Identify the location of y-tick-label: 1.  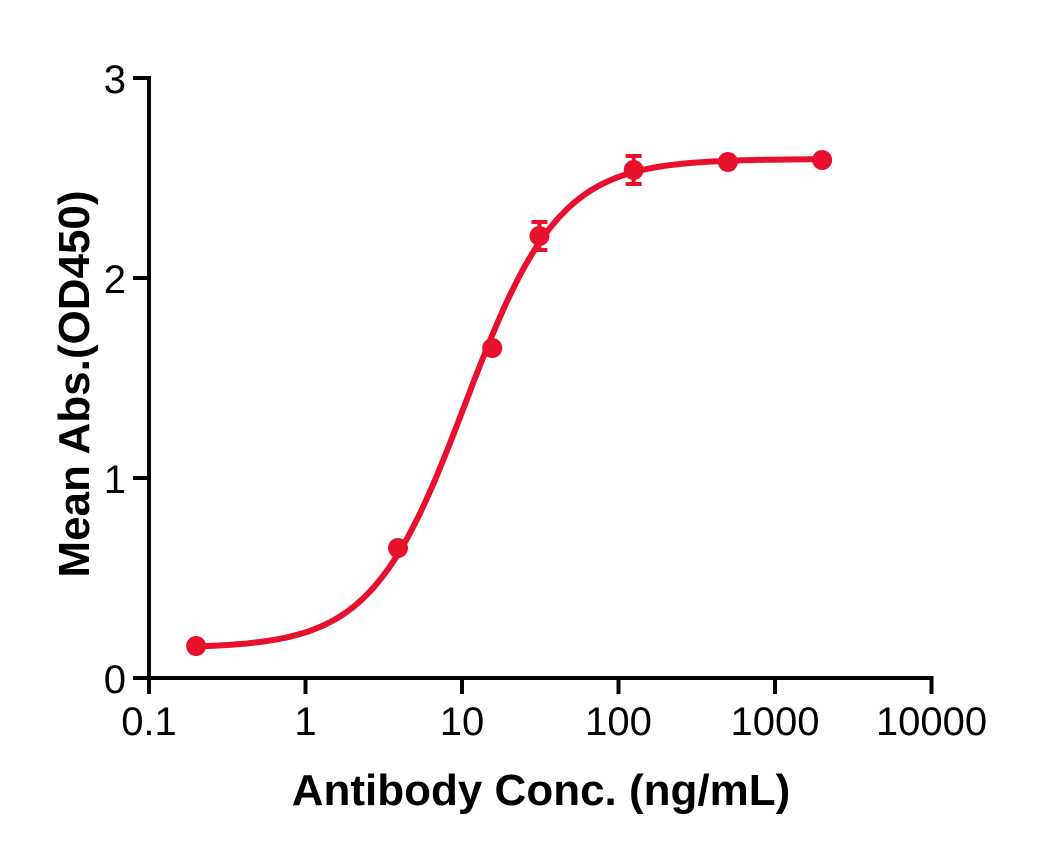
(115, 480).